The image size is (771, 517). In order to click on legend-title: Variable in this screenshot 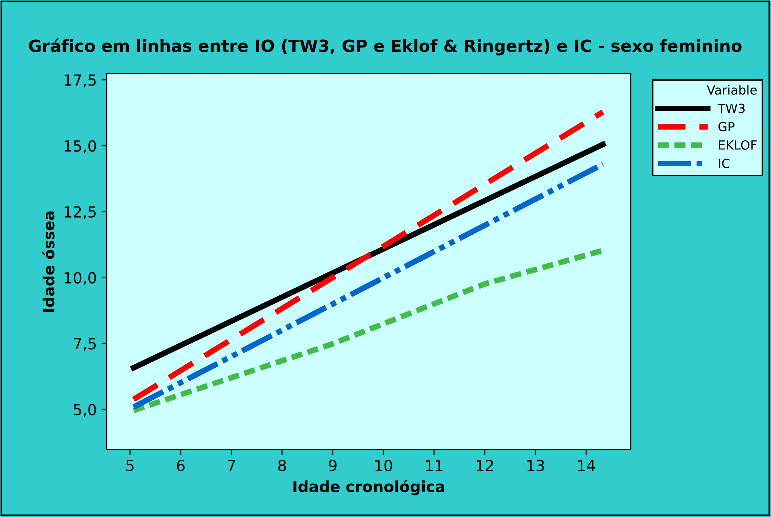, I will do `click(732, 90)`.